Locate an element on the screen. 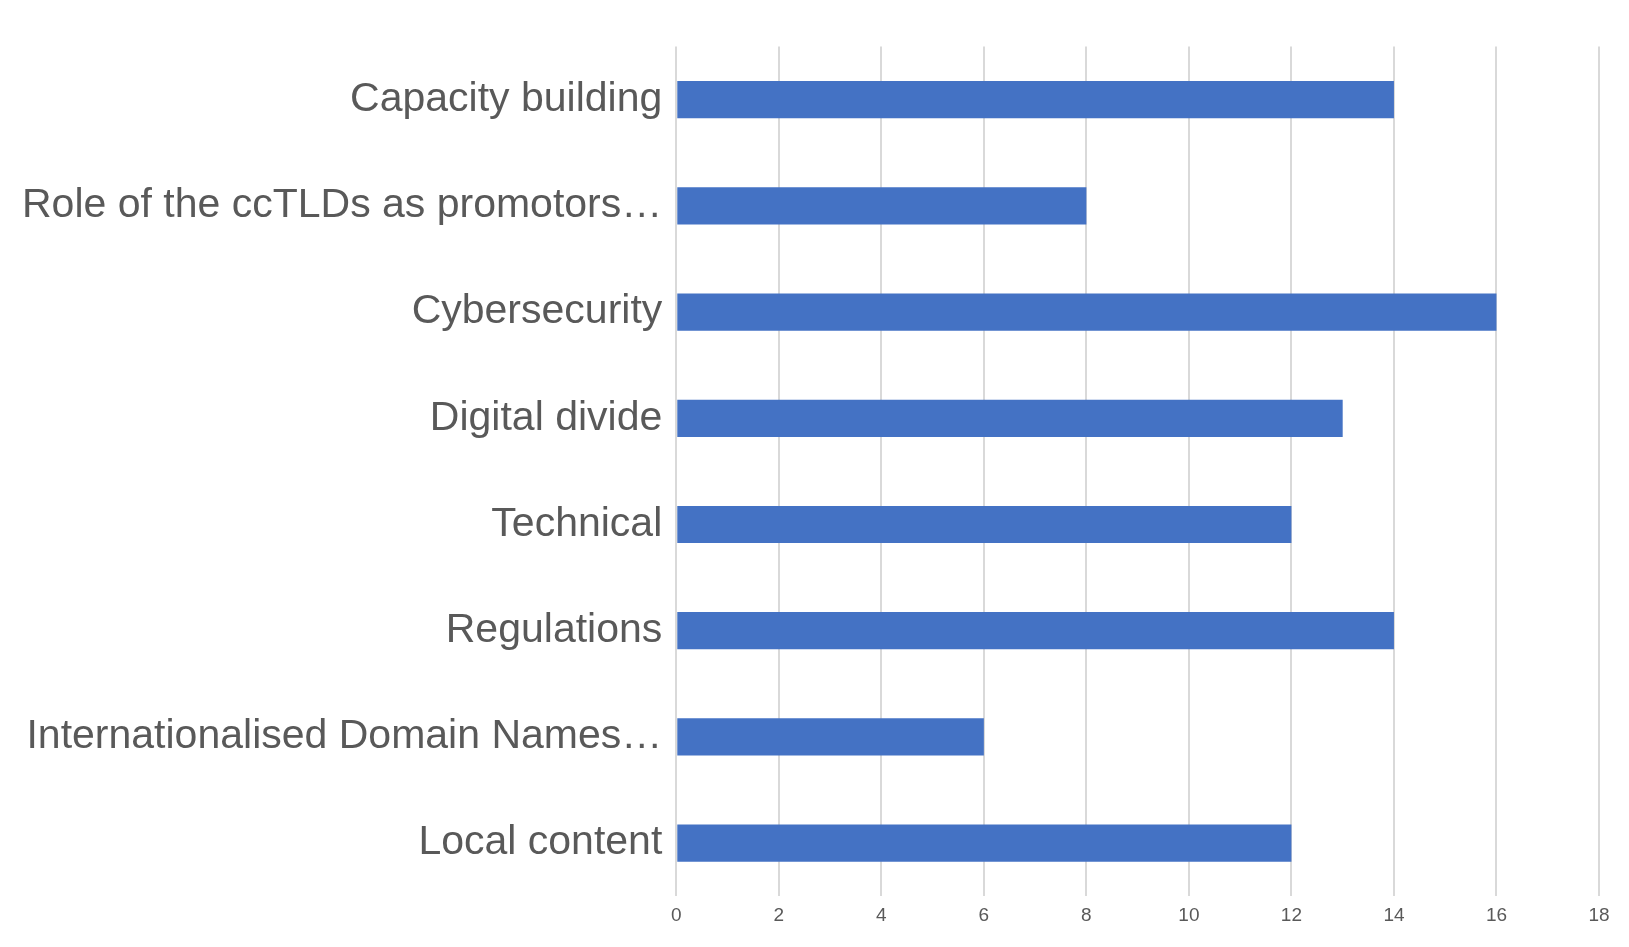 The image size is (1629, 947). x-tick-label: 10 is located at coordinates (1189, 914).